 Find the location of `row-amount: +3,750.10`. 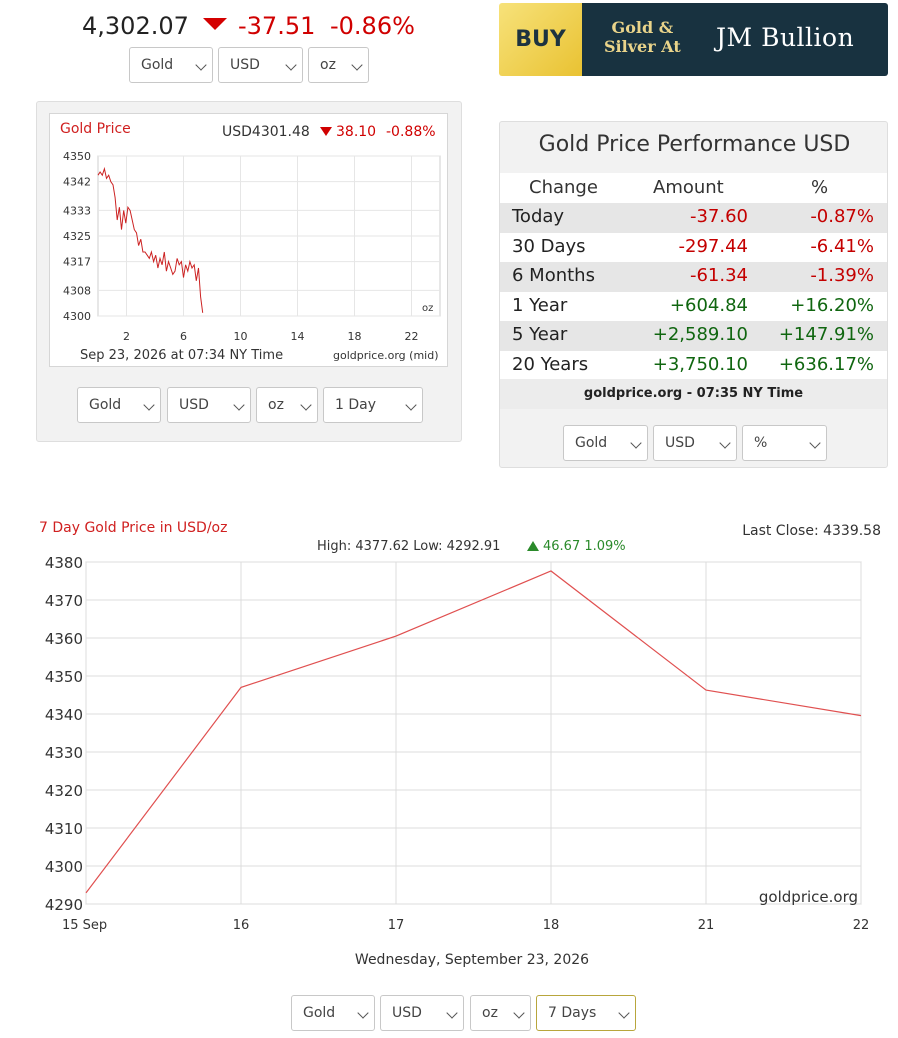

row-amount: +3,750.10 is located at coordinates (700, 364).